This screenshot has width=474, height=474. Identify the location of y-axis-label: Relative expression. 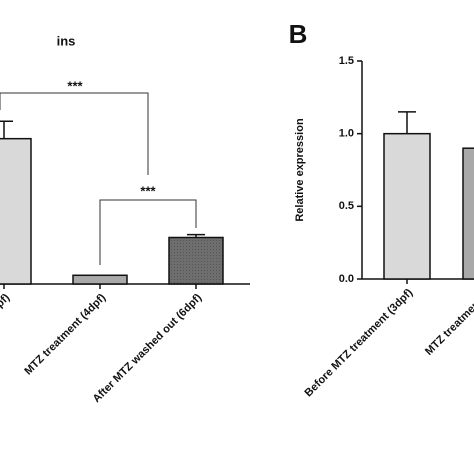
(300, 170).